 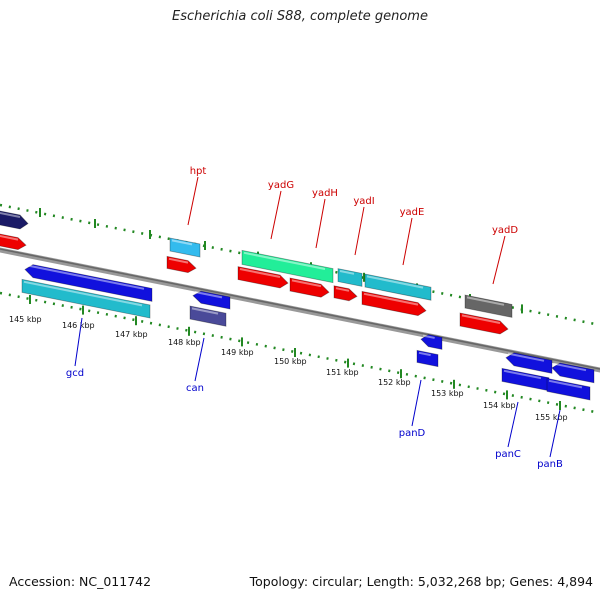 I want to click on gene-box-yadD, so click(x=488, y=306).